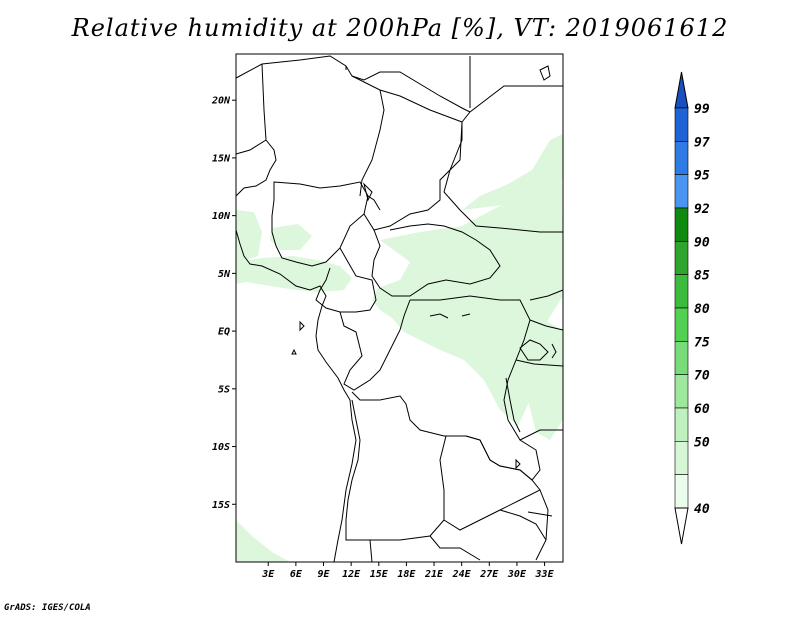 This screenshot has height=618, width=800. Describe the element at coordinates (413, 160) in the screenshot. I see `border-chad` at that location.